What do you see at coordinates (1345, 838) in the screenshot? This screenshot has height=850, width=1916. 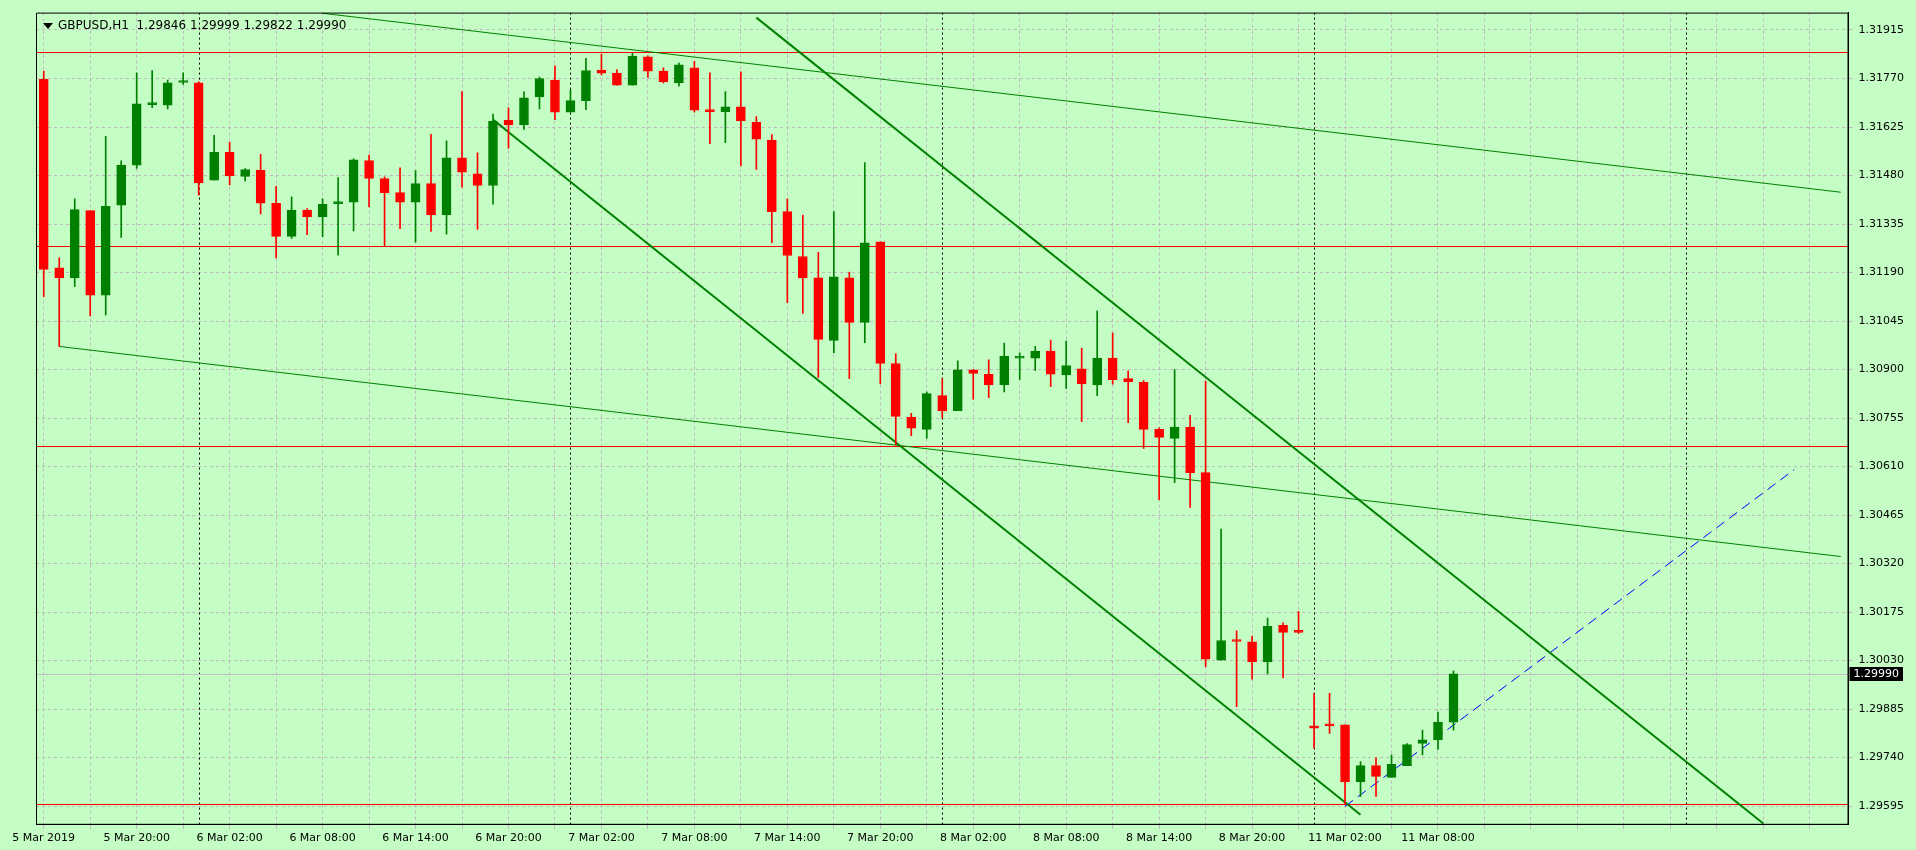 I see `x-tick-label: 11 Mar 02:00` at bounding box center [1345, 838].